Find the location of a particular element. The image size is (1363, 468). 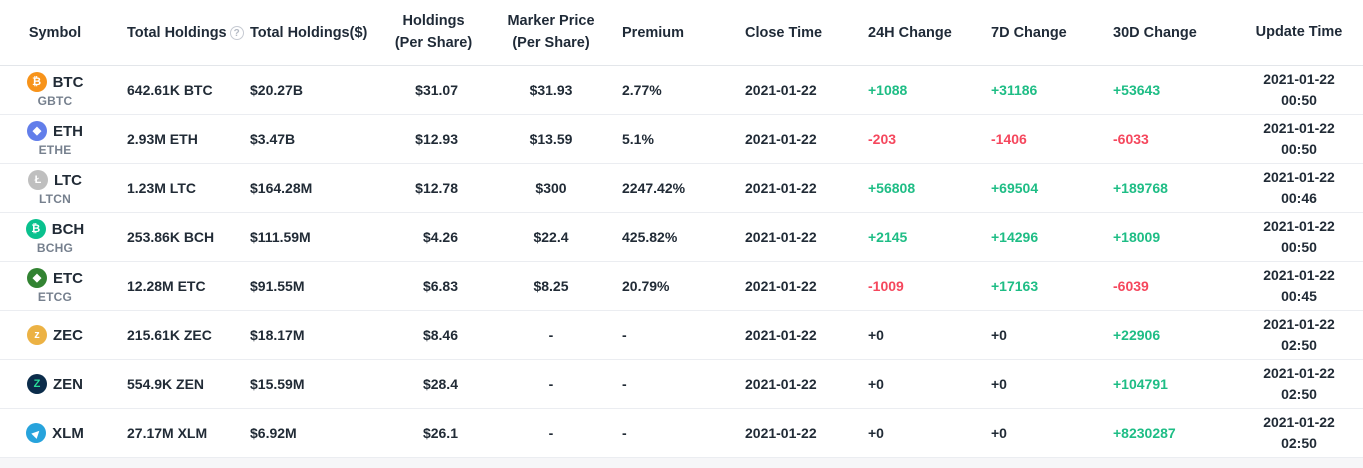

premium-cell: - is located at coordinates (624, 433).